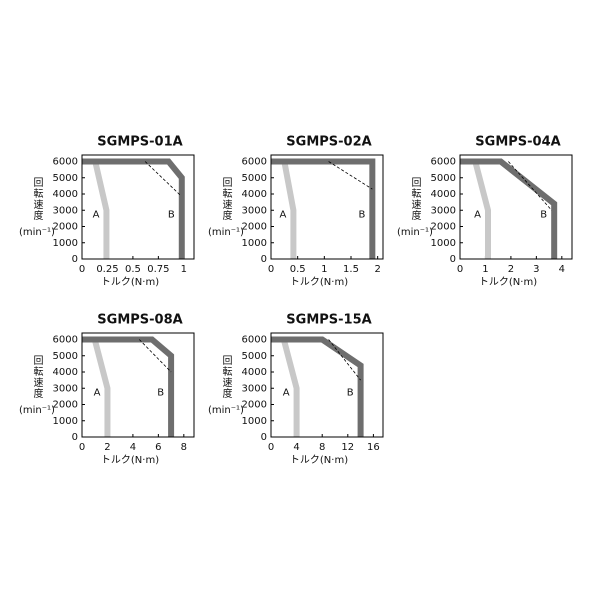 Image resolution: width=600 pixels, height=604 pixels. Describe the element at coordinates (328, 320) in the screenshot. I see `chart-title: SGMPS-15A` at that location.